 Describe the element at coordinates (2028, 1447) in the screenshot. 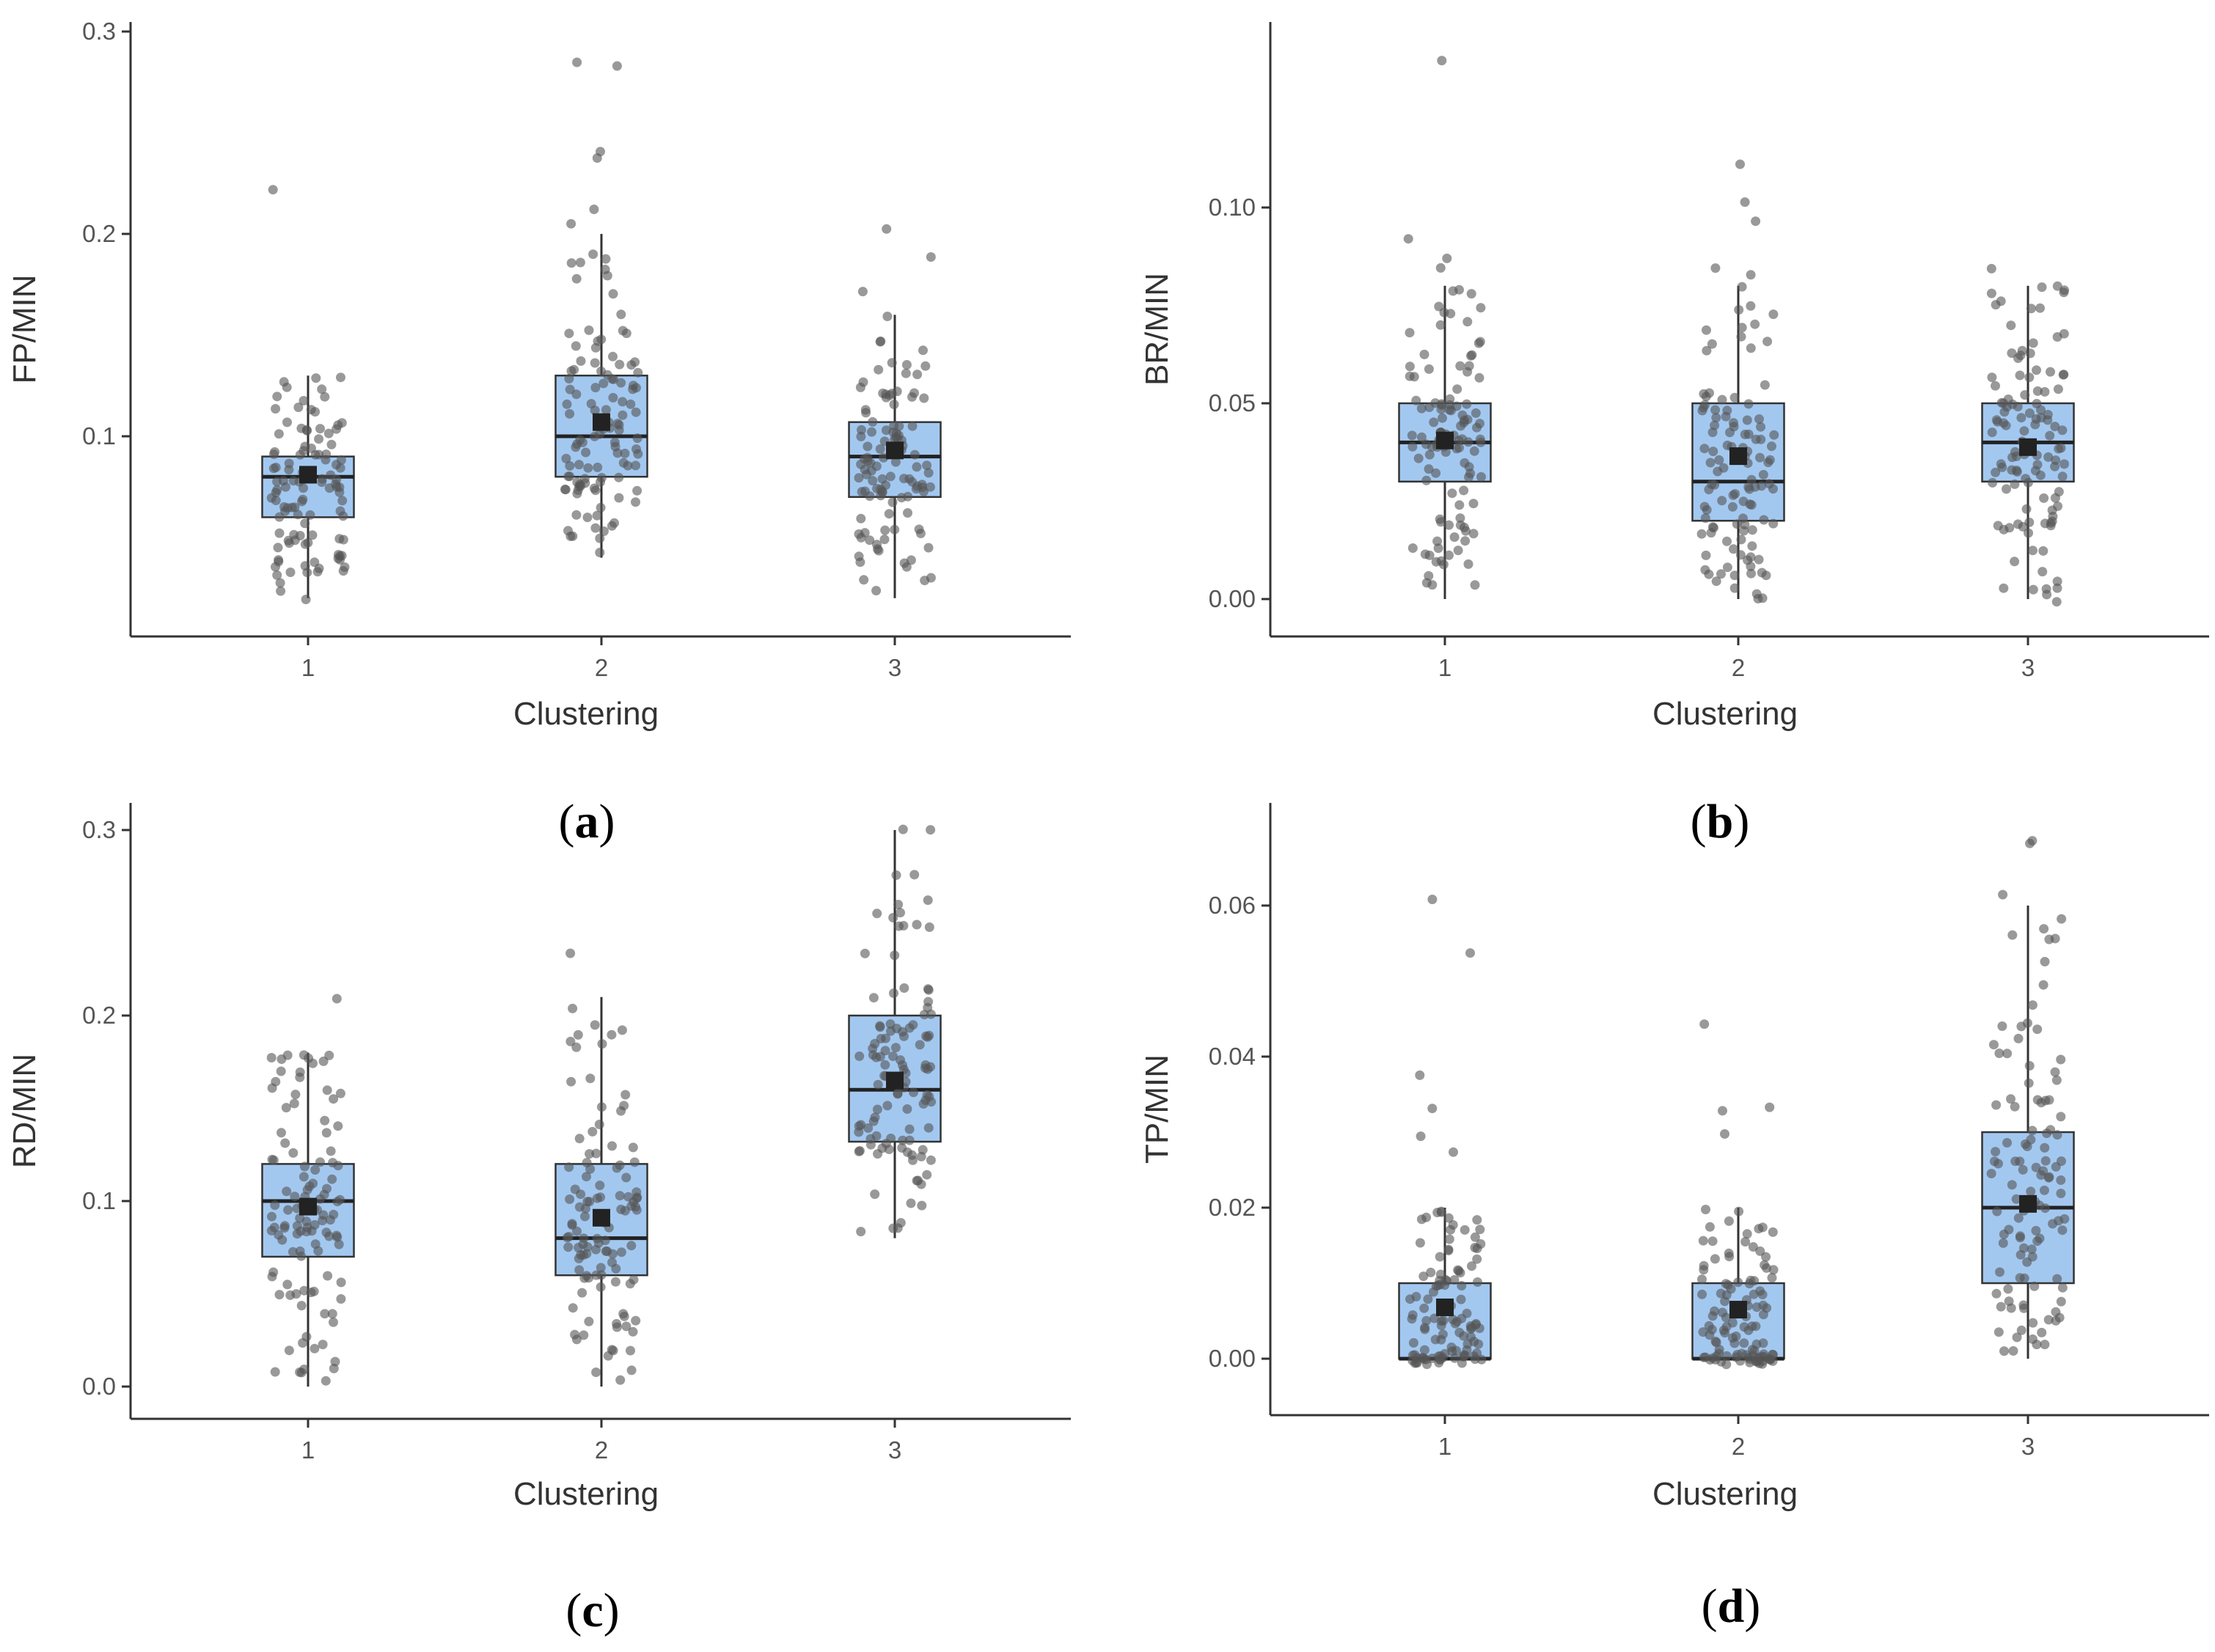

I see `x-tick-label: 3` at that location.